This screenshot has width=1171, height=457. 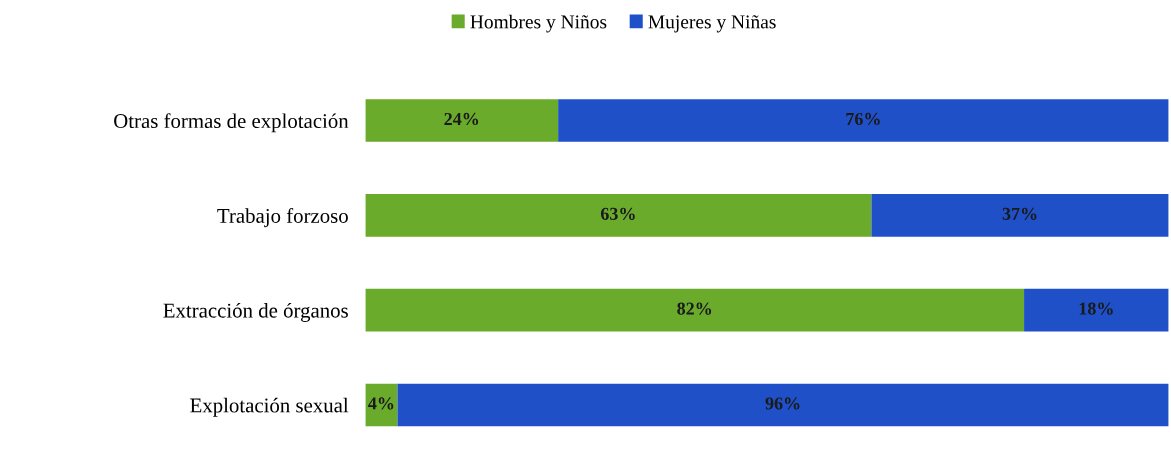 I want to click on data-label: 82%, so click(x=694, y=308).